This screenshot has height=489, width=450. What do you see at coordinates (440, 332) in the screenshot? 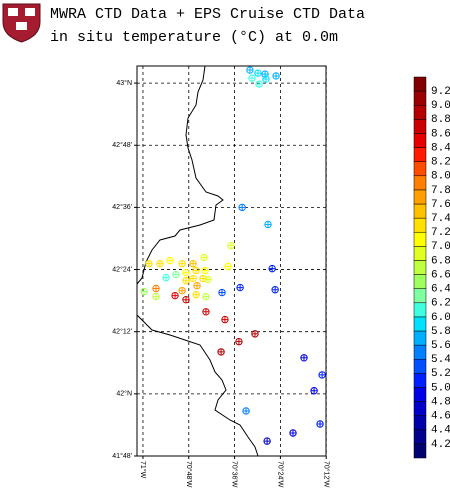
I see `colorbar-label: 5.8` at bounding box center [440, 332].